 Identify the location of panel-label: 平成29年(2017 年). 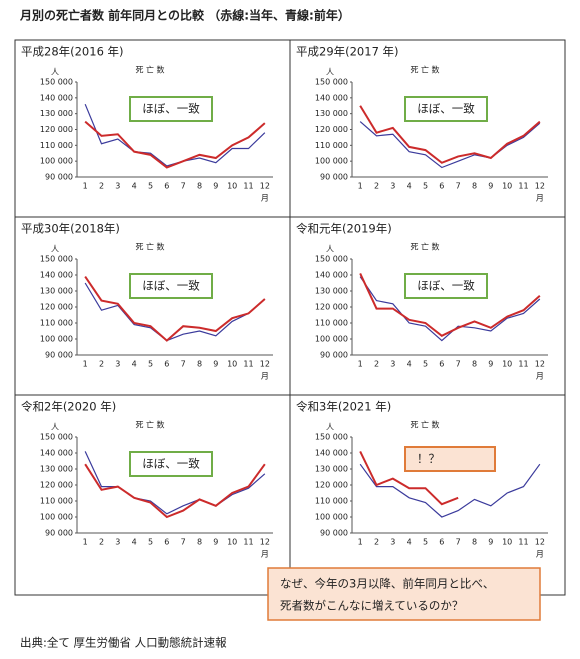
(347, 52).